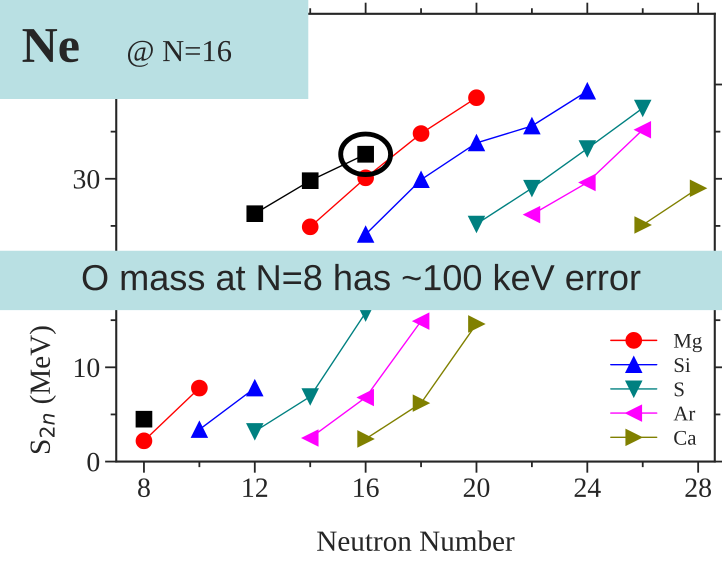 This screenshot has width=722, height=566. Describe the element at coordinates (43, 390) in the screenshot. I see `y-axis-title: S$_{2n}$ (MeV)` at that location.